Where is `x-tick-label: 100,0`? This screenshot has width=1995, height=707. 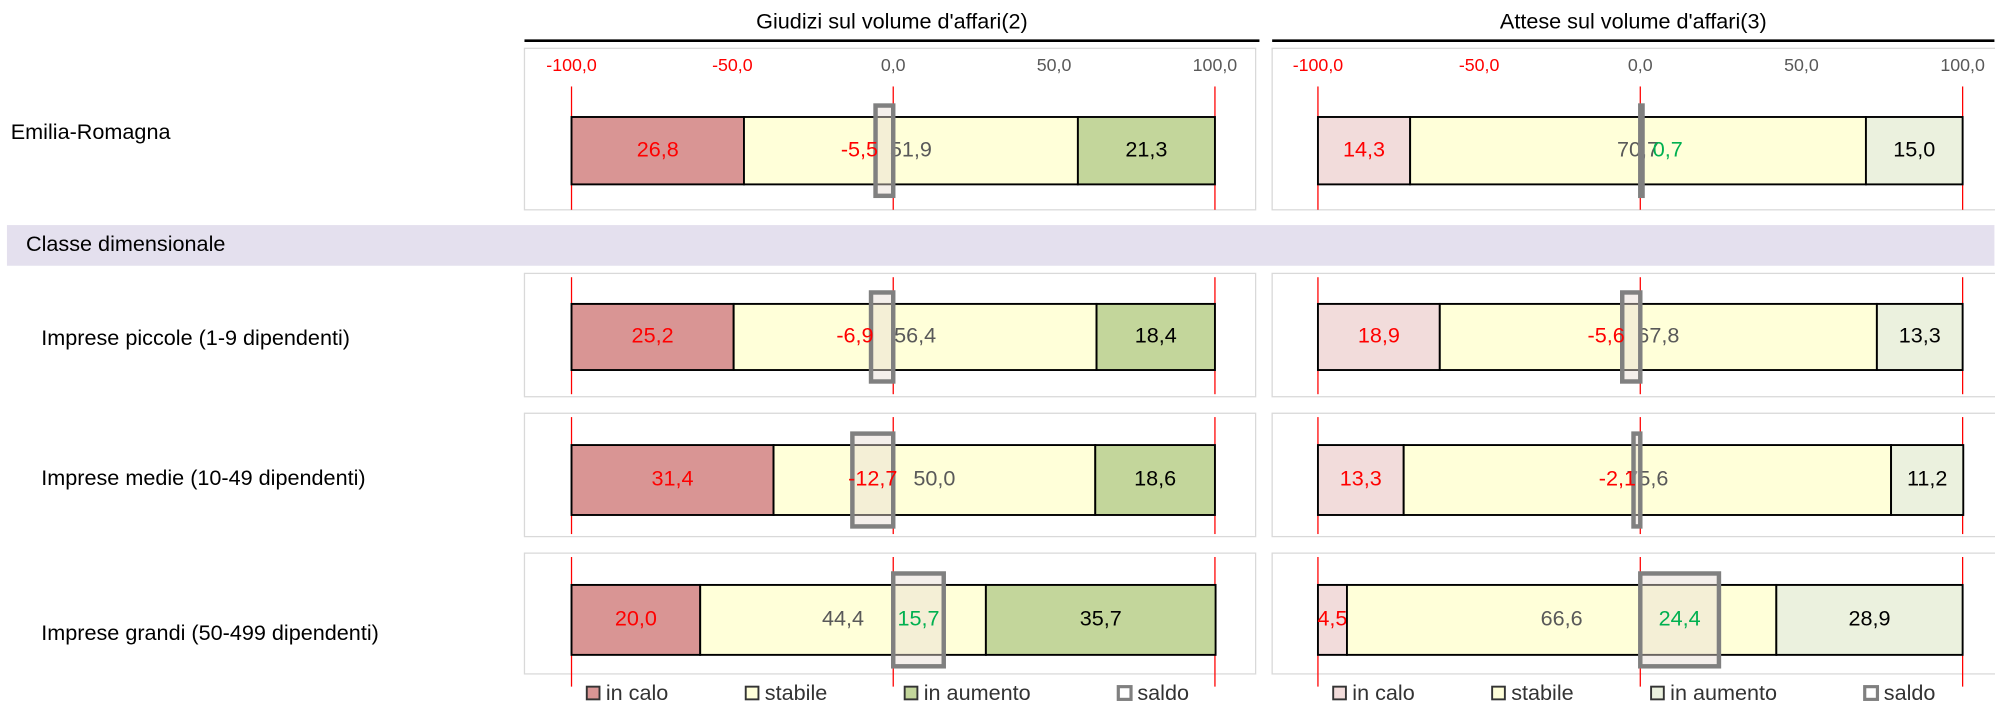
x-tick-label: 100,0 is located at coordinates (1215, 65).